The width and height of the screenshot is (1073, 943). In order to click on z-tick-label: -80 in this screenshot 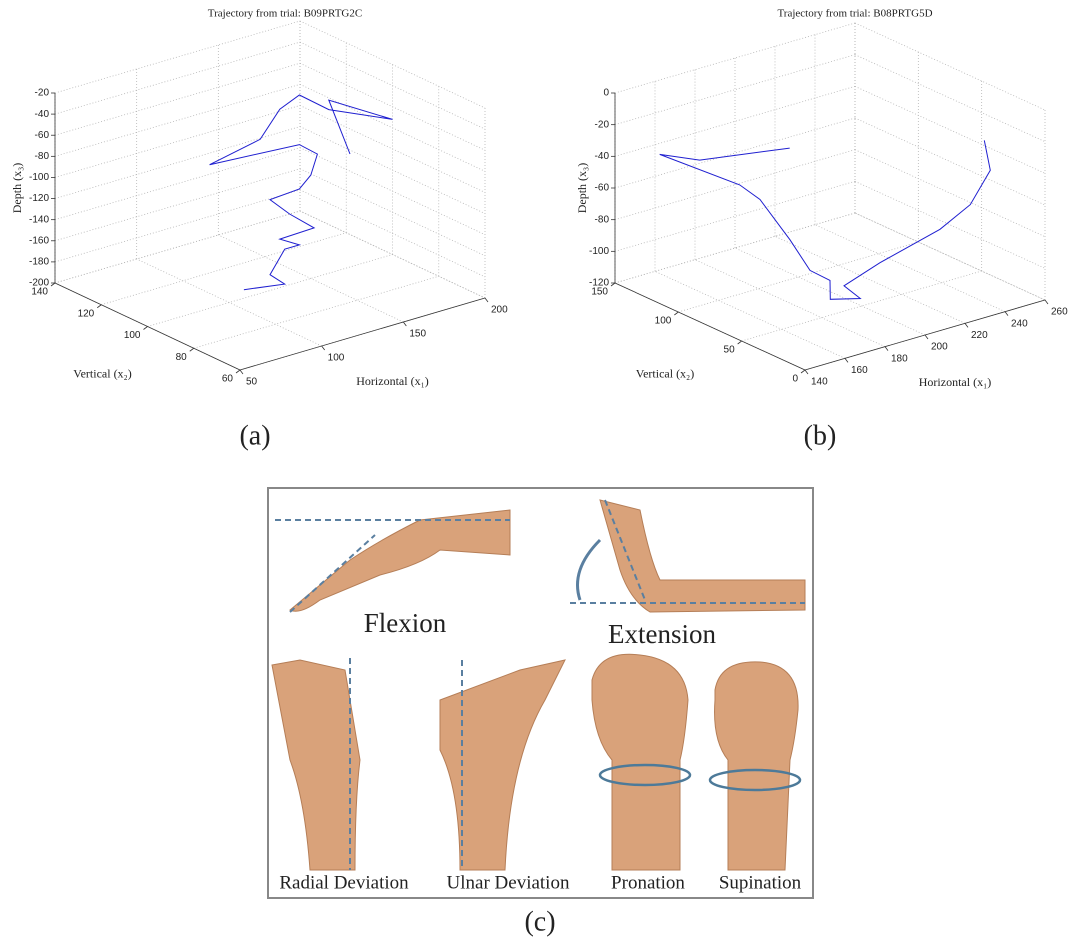, I will do `click(42, 156)`.